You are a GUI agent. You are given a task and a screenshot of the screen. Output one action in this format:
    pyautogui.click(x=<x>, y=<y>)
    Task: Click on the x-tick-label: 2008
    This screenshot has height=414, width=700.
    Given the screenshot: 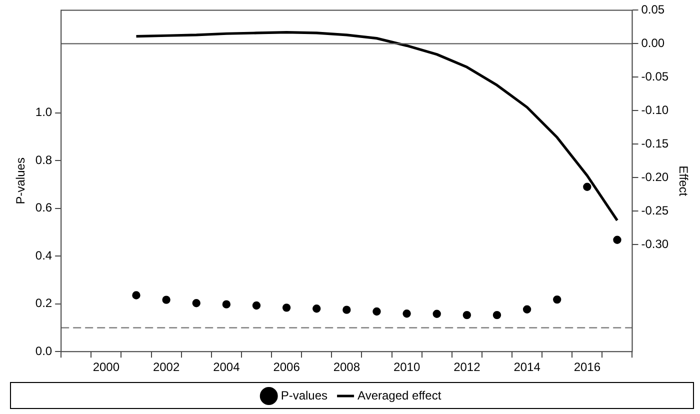 What is the action you would take?
    pyautogui.click(x=346, y=367)
    